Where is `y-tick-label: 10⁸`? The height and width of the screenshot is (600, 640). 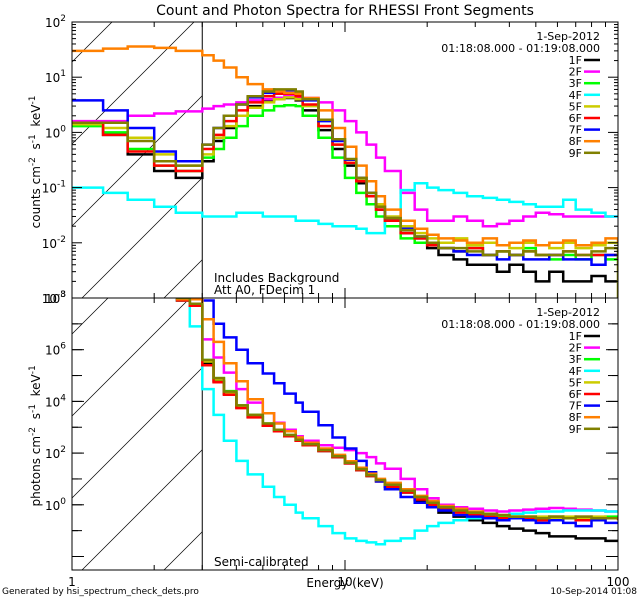 y-tick-label: 10⁸ is located at coordinates (55, 298).